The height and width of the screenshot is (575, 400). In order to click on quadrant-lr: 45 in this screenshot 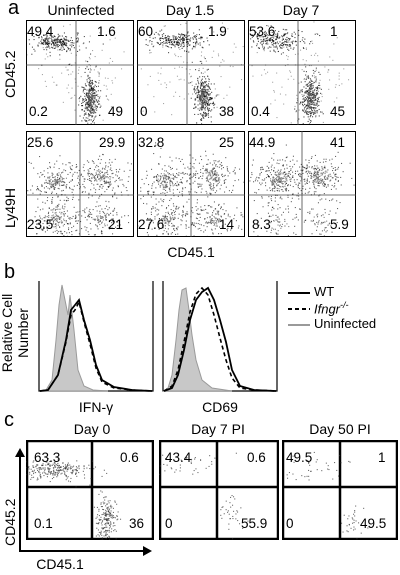, I will do `click(338, 111)`.